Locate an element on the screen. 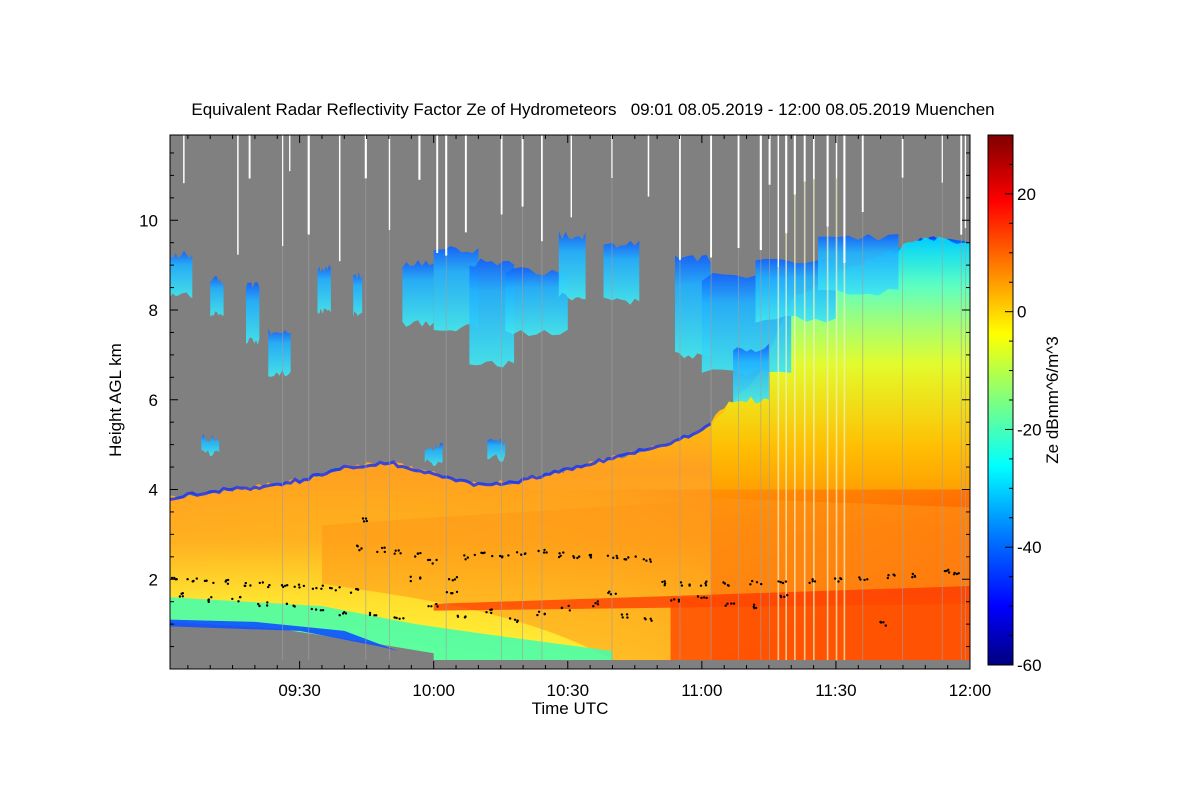  y-tick-label: 4 is located at coordinates (153, 490).